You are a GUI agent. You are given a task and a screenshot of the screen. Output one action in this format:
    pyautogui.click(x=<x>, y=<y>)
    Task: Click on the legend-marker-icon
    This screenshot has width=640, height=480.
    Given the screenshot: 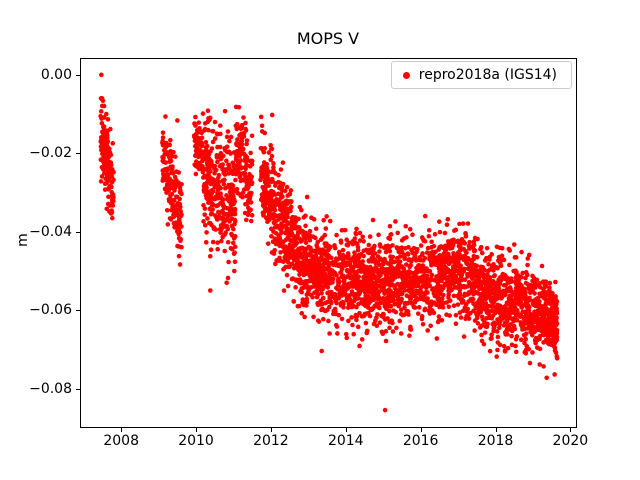 What is the action you would take?
    pyautogui.click(x=406, y=75)
    